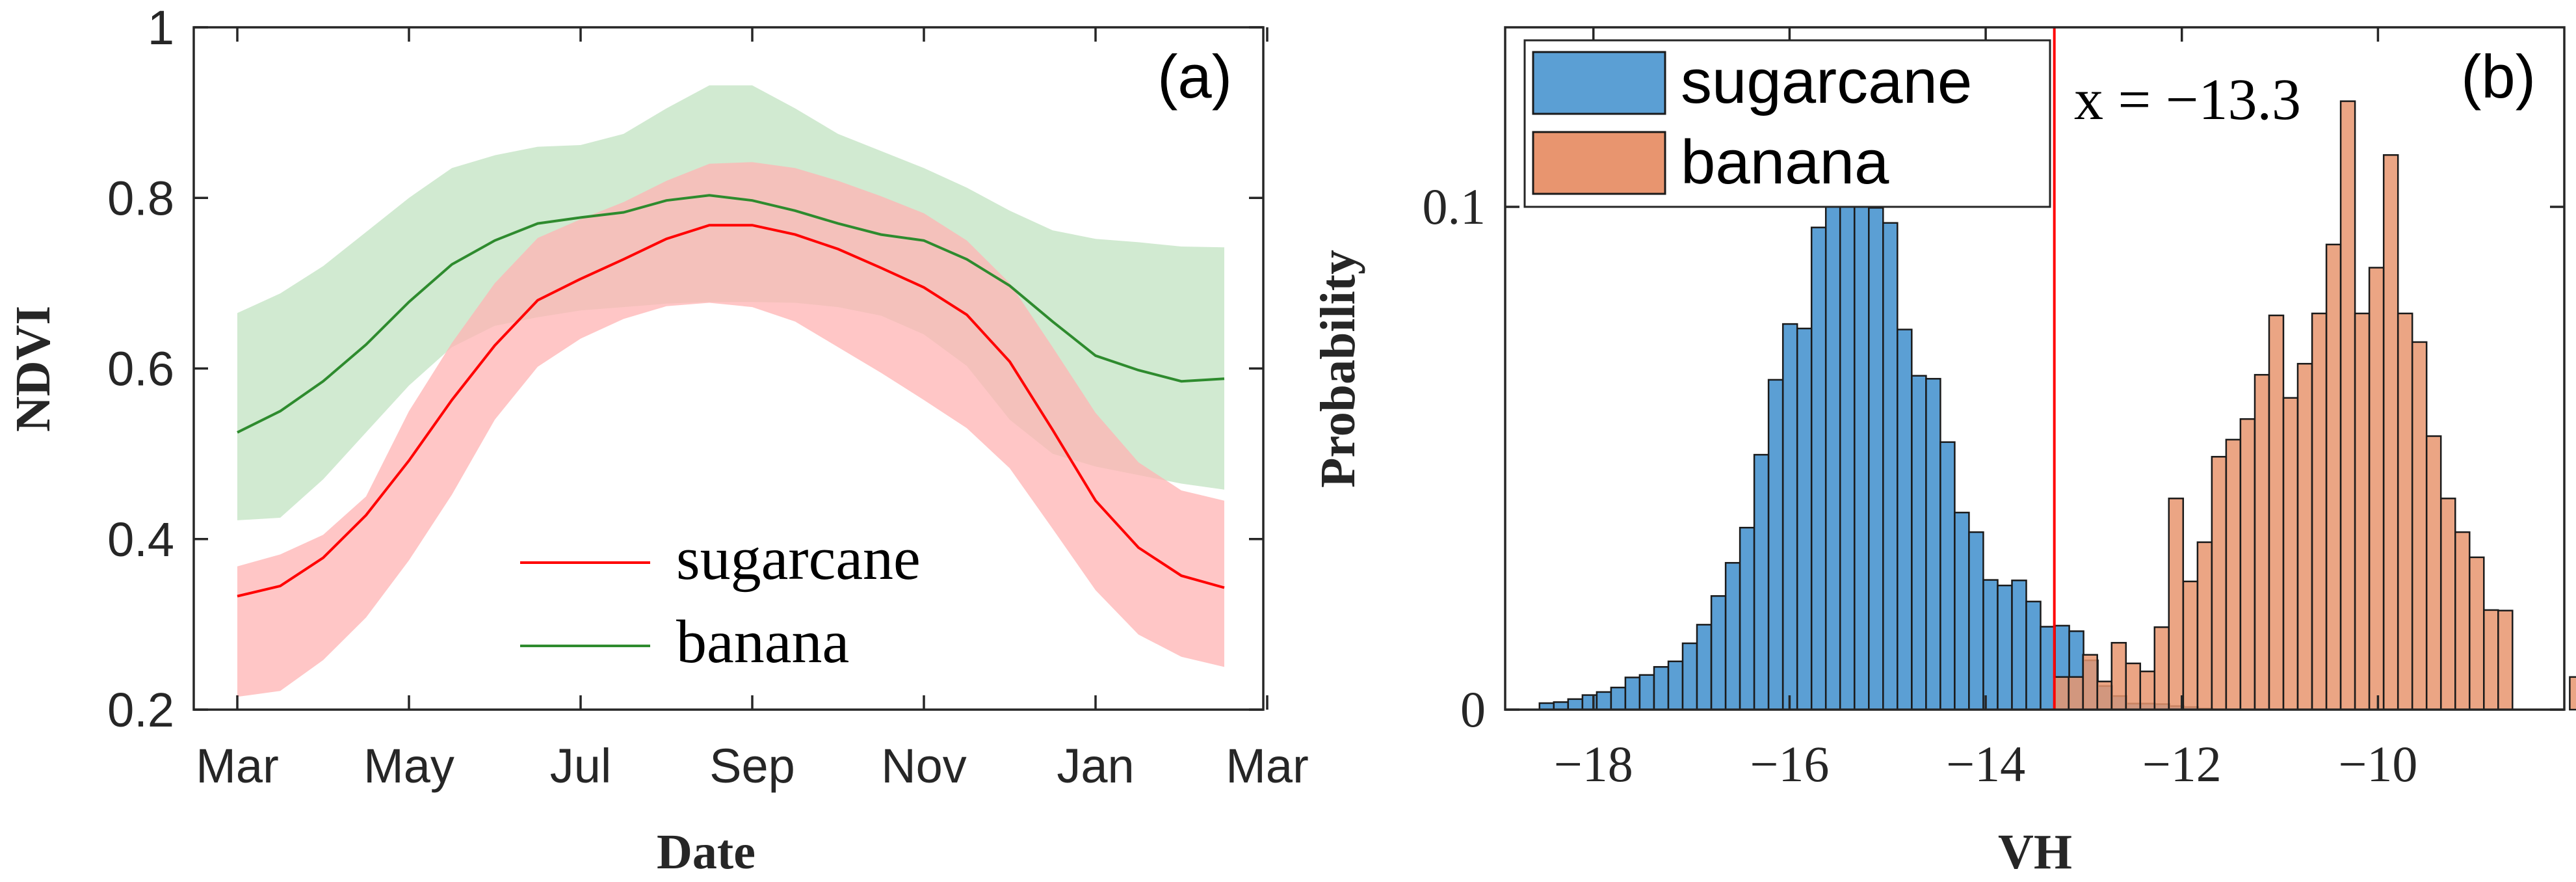 The width and height of the screenshot is (2576, 882). Describe the element at coordinates (1985, 764) in the screenshot. I see `x-tick-label: −14` at that location.